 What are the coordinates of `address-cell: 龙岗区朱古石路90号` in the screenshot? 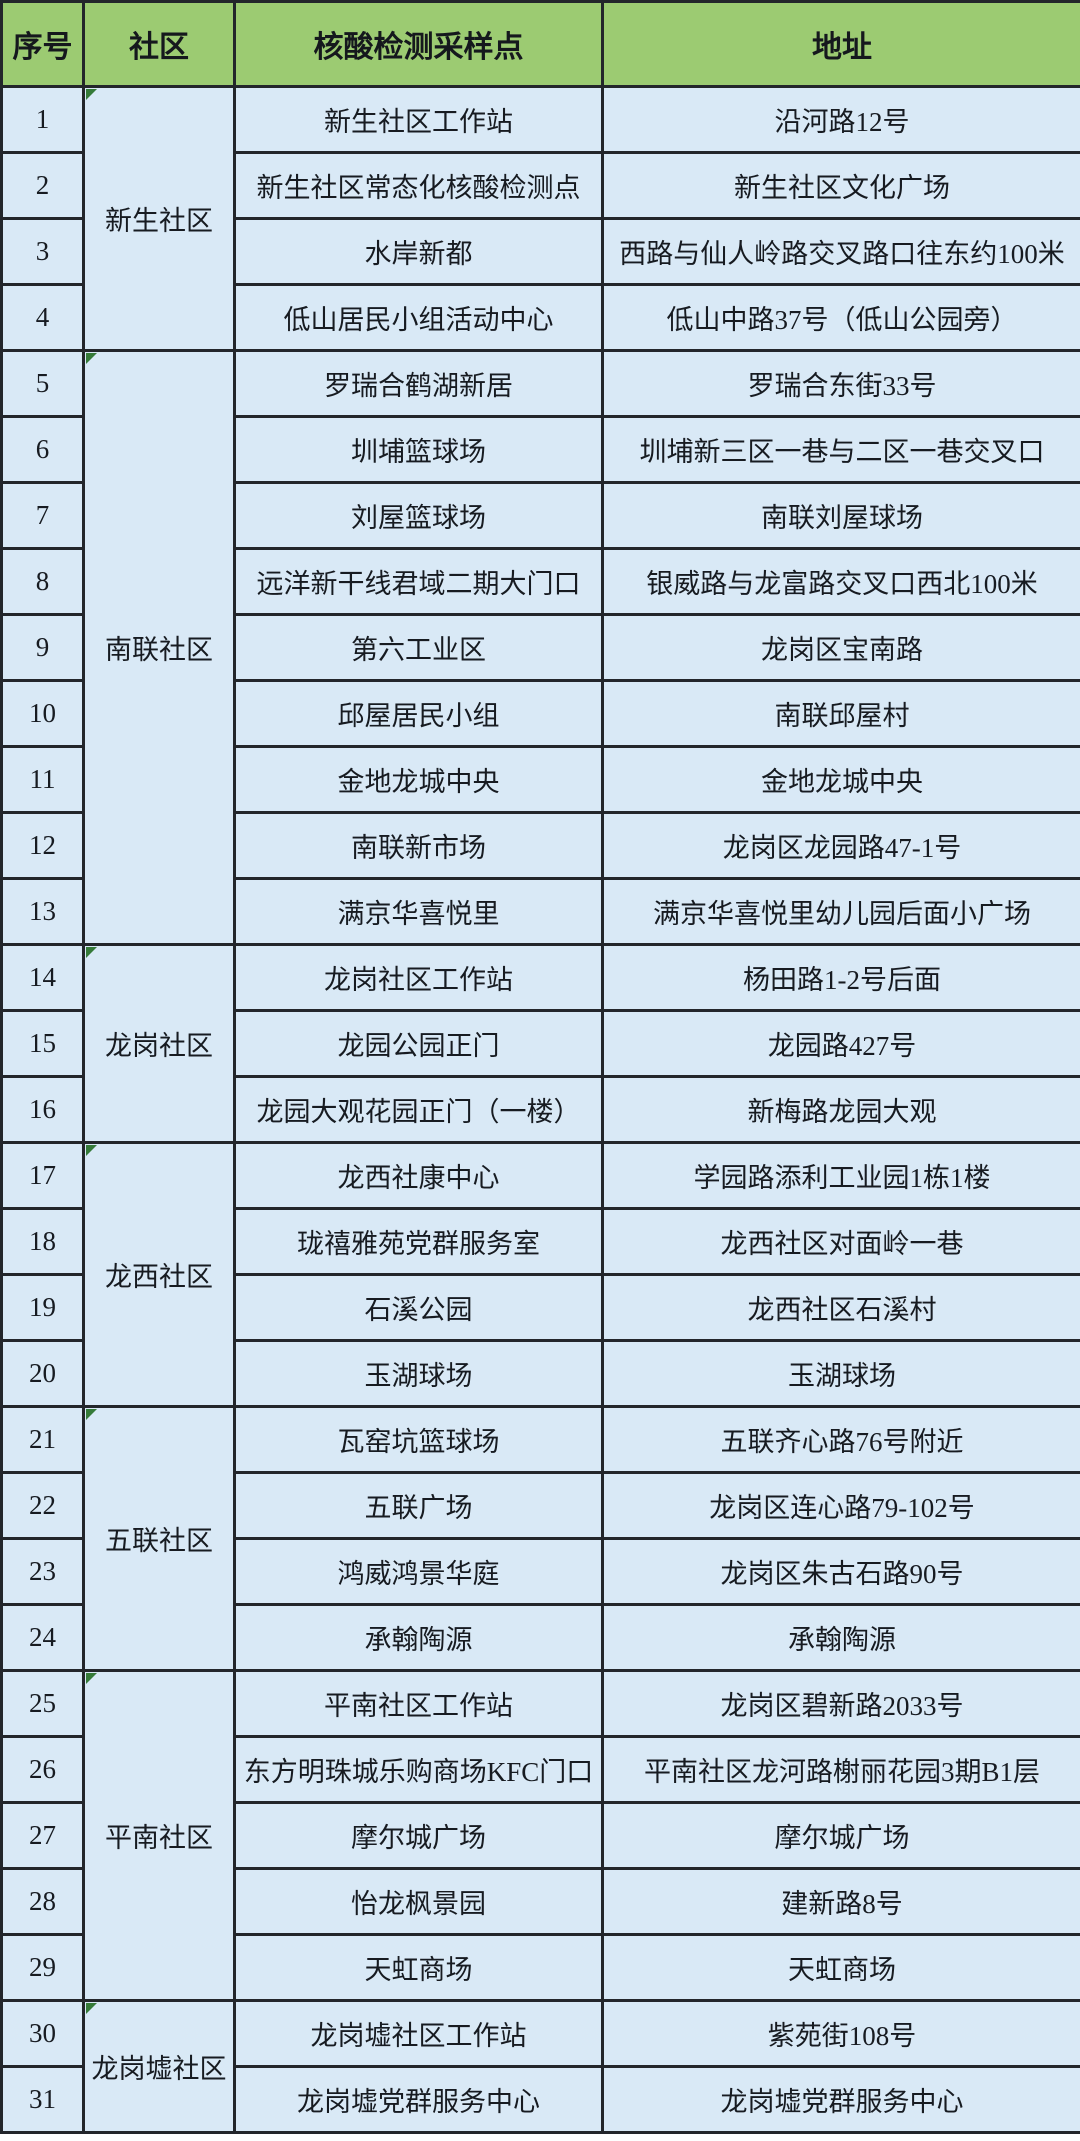 It's located at (840, 1571).